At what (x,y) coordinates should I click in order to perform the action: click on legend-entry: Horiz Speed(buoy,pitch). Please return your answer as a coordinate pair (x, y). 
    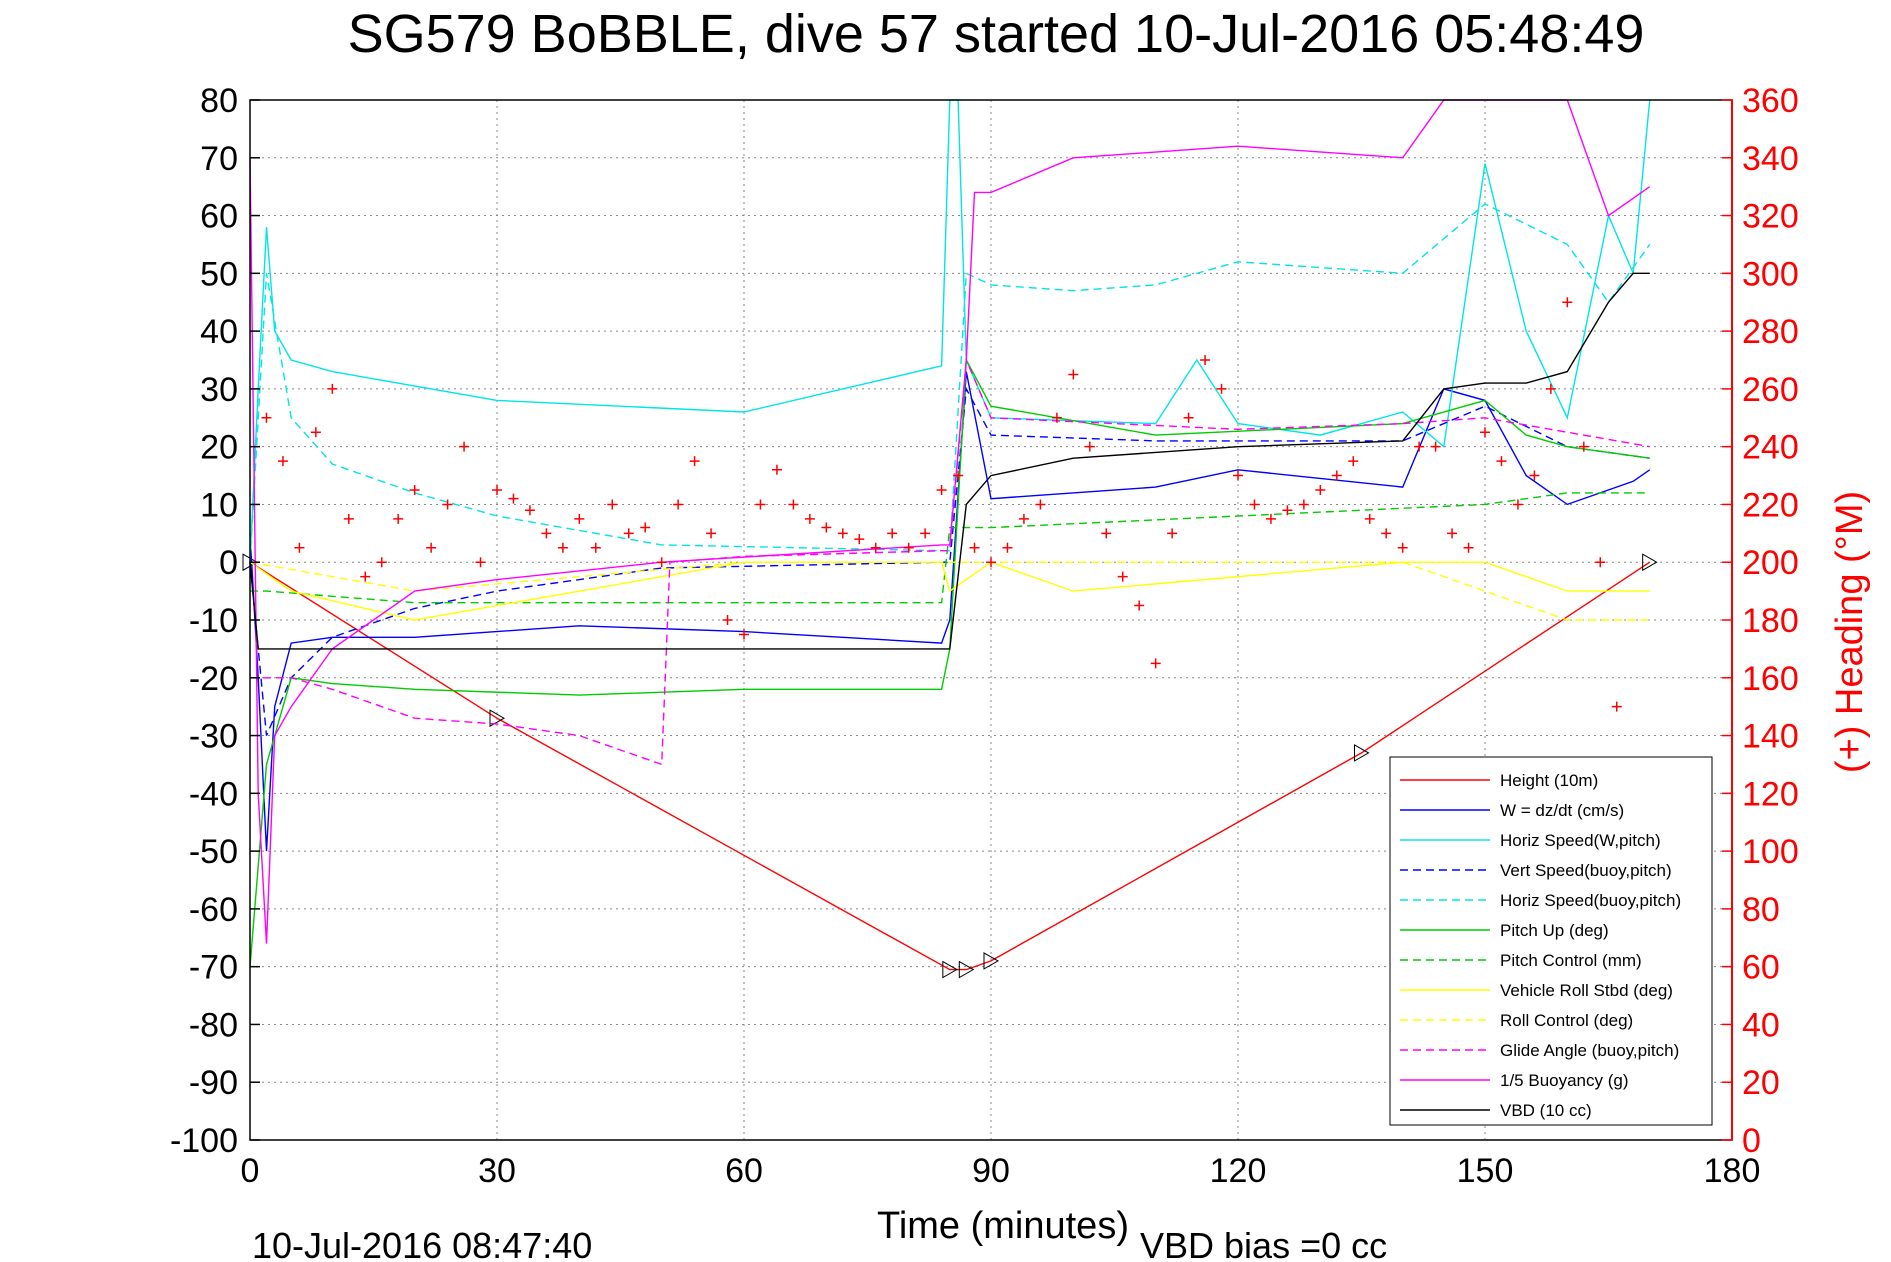
    Looking at the image, I should click on (1590, 900).